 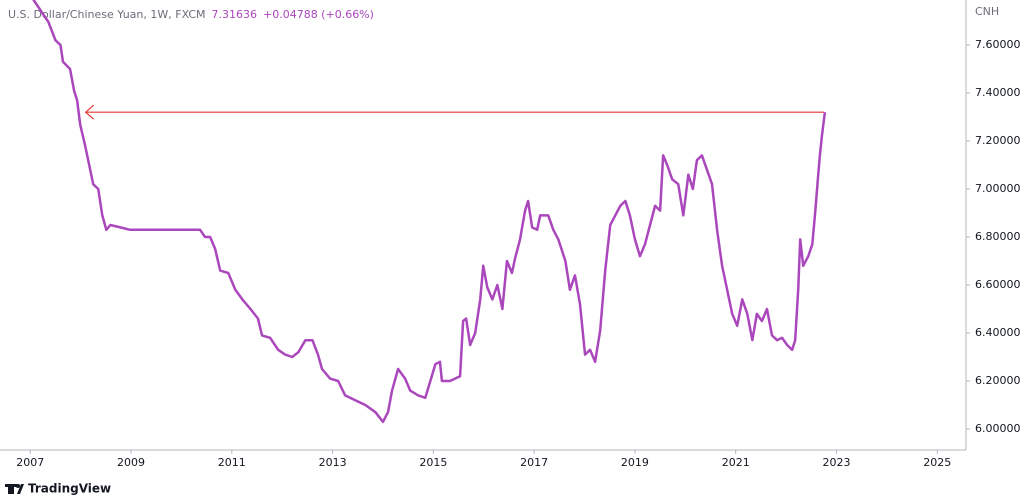 I want to click on y-tick-label: 6.40000, so click(x=998, y=332).